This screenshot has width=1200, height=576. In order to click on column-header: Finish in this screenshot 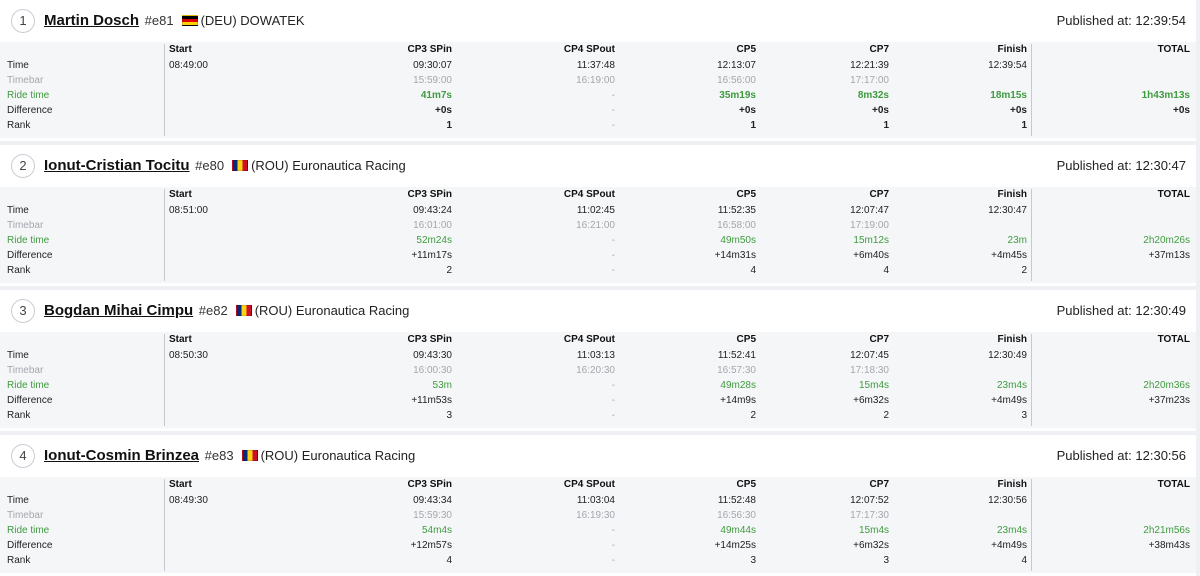, I will do `click(1012, 194)`.